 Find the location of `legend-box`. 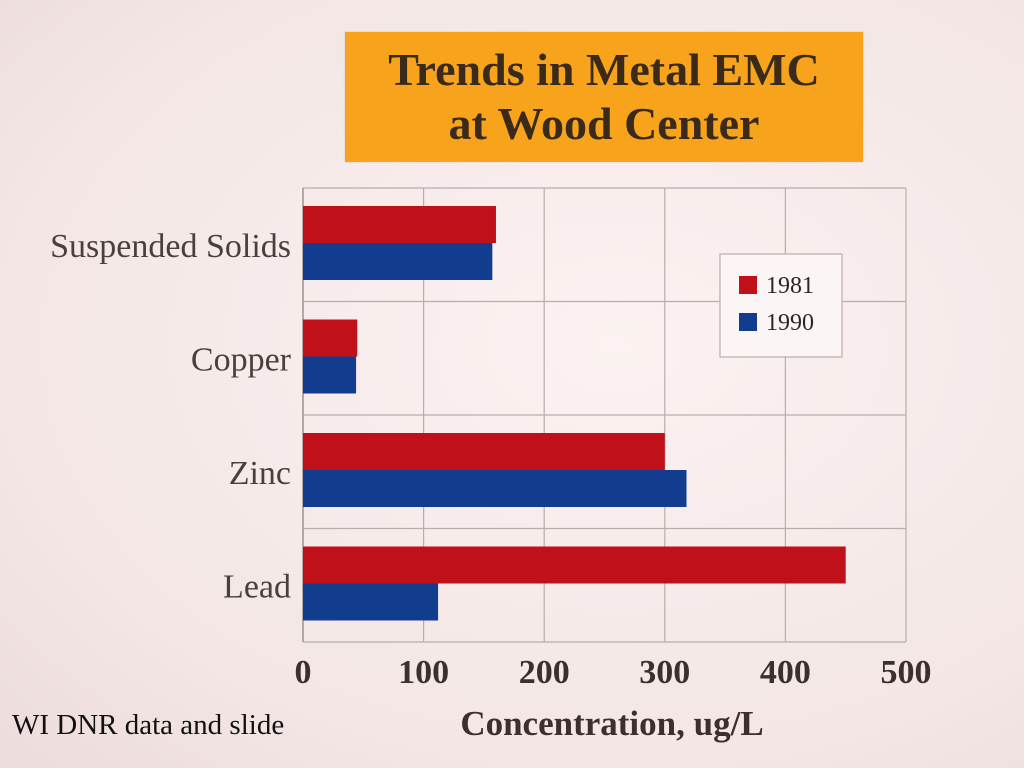

legend-box is located at coordinates (781, 305).